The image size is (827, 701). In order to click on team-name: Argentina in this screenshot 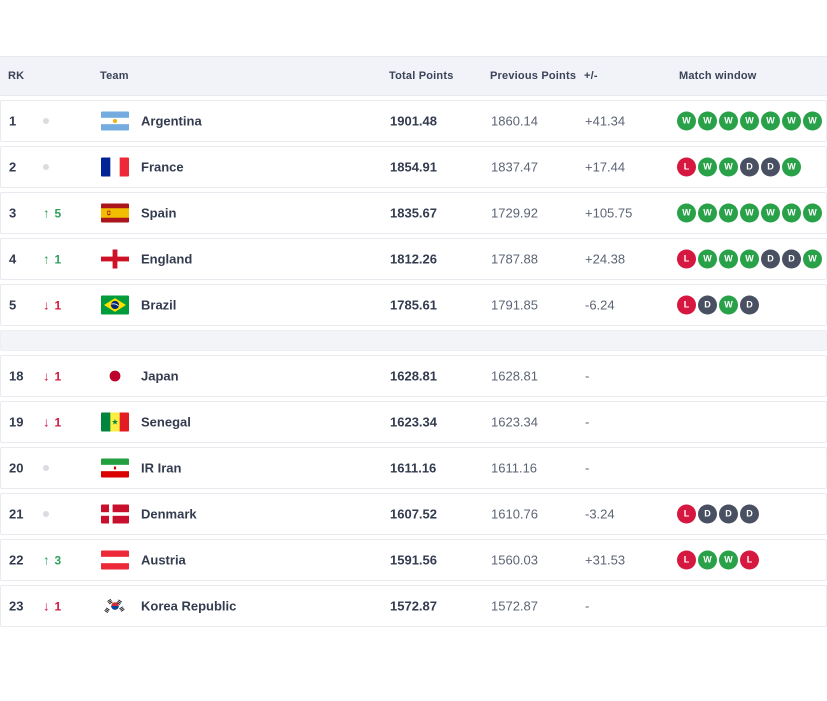, I will do `click(171, 121)`.